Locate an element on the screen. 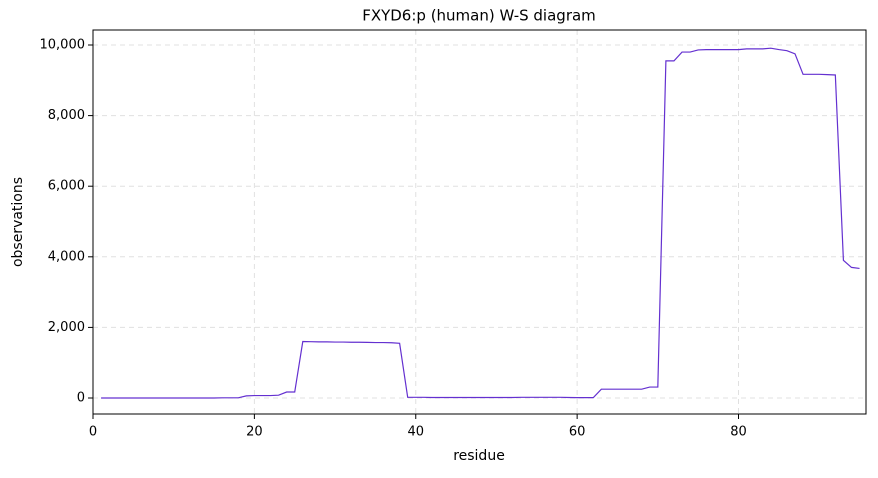  y-tick-label: 2,000 is located at coordinates (66, 327).